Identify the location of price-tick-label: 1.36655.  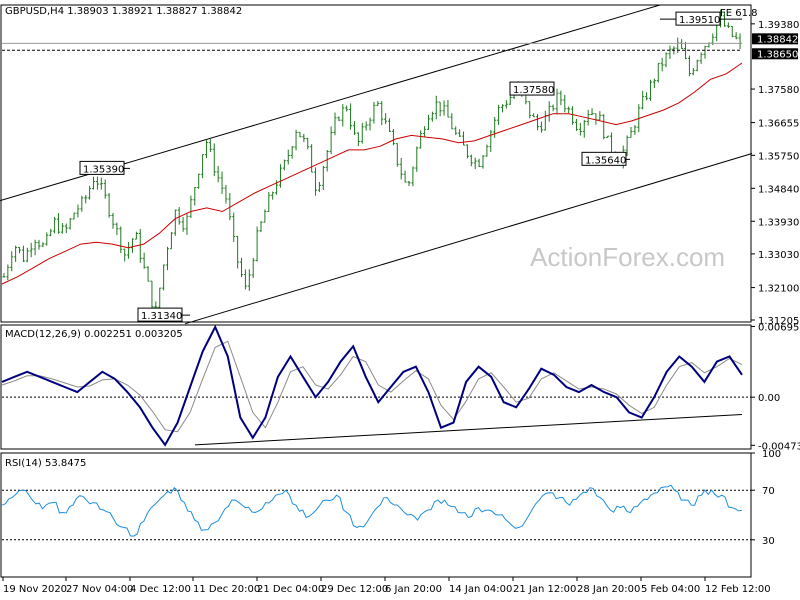
(778, 124).